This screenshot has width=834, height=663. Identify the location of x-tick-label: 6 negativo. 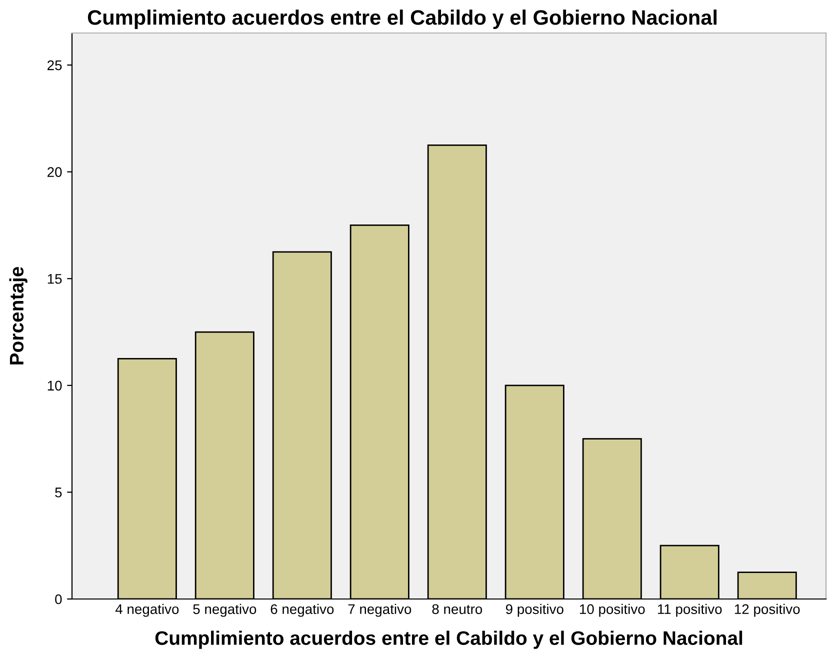
(302, 610).